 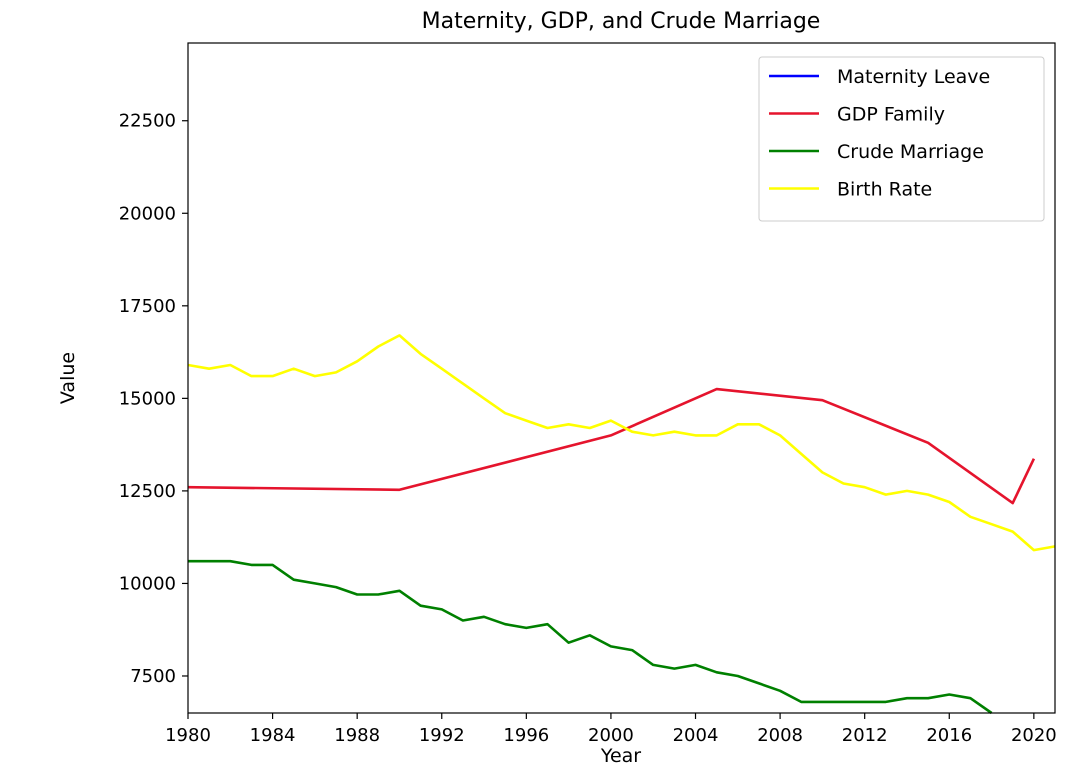 What do you see at coordinates (526, 735) in the screenshot?
I see `x-tick-label: 1996` at bounding box center [526, 735].